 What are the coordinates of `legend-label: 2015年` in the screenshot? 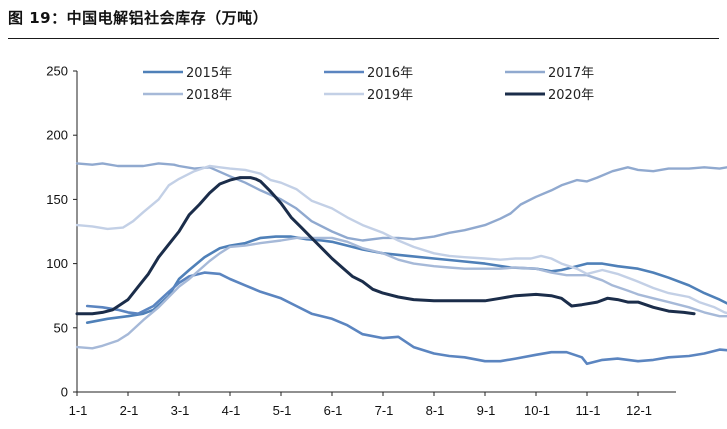 It's located at (209, 73).